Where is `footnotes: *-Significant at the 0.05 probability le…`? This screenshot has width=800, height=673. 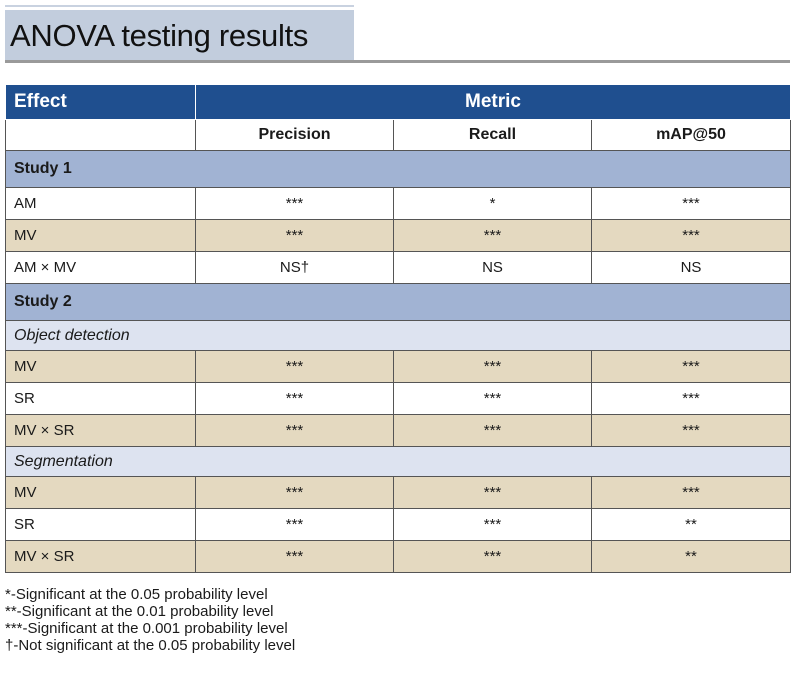 footnotes: *-Significant at the 0.05 probability le… is located at coordinates (150, 620).